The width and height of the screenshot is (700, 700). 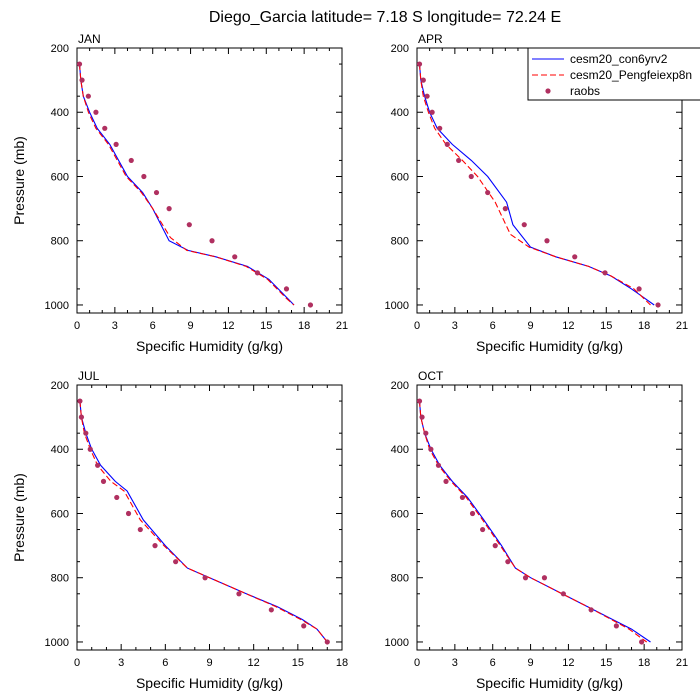 What do you see at coordinates (89, 39) in the screenshot?
I see `panel-title: JAN` at bounding box center [89, 39].